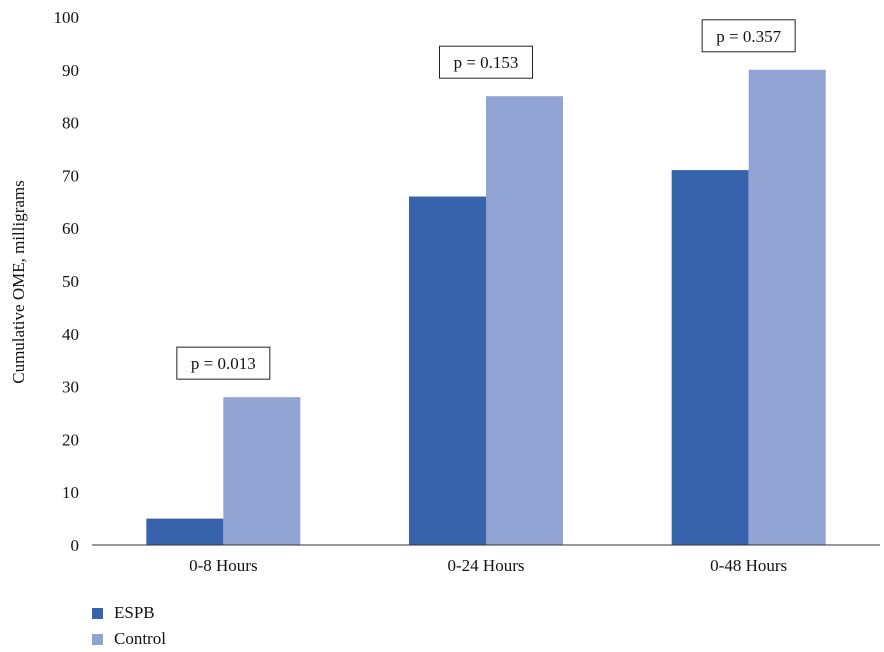 The width and height of the screenshot is (884, 652). I want to click on y-tick-label: 40, so click(70, 334).